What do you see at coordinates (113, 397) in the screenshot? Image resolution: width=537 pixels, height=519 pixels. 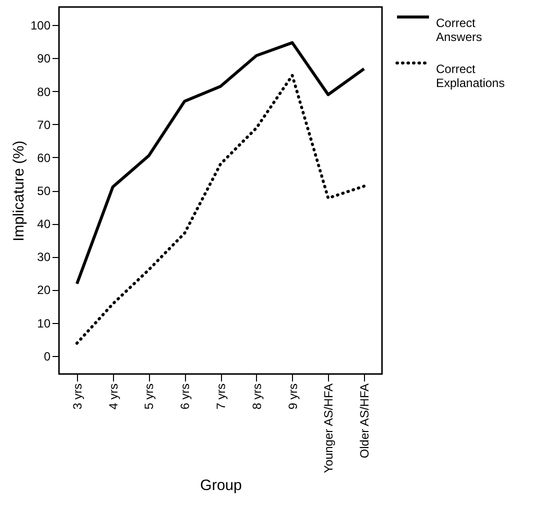 I see `x-tick-label: 4 yrs` at bounding box center [113, 397].